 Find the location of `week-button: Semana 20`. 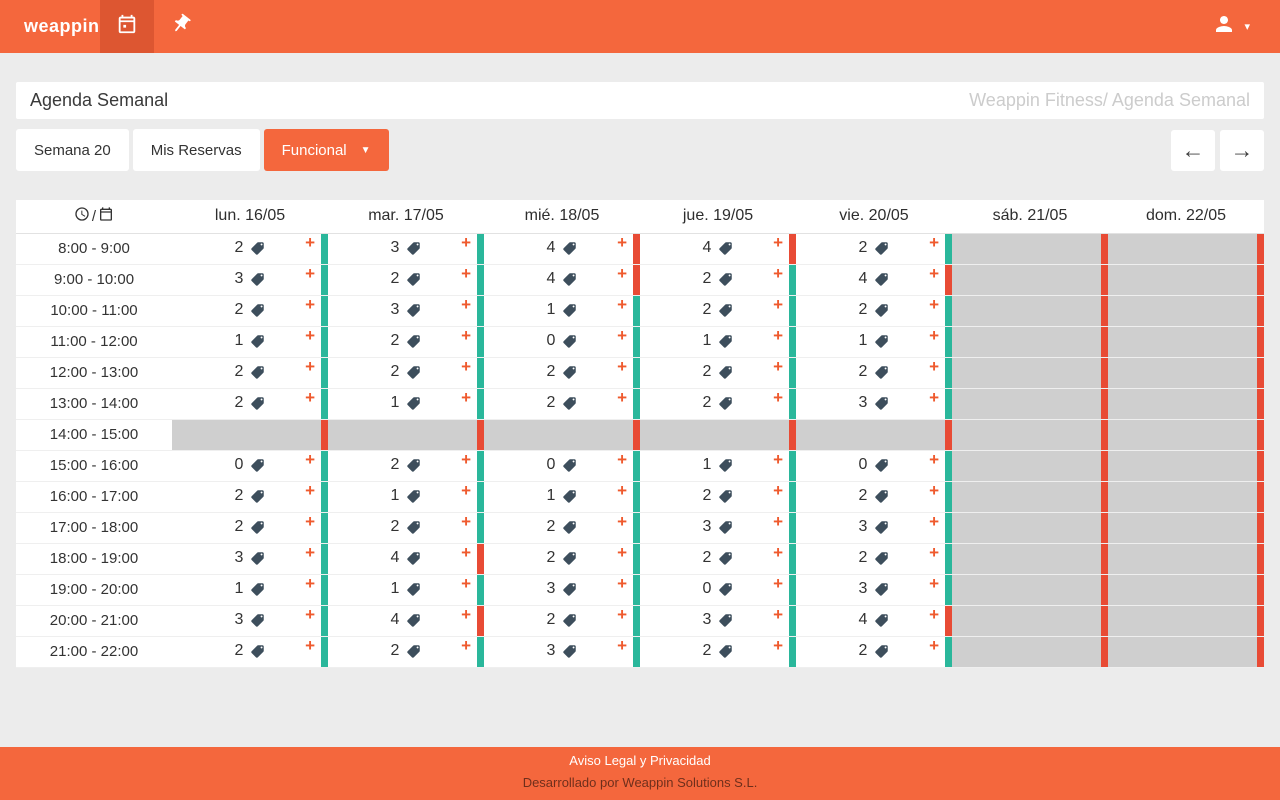

week-button: Semana 20 is located at coordinates (72, 150).